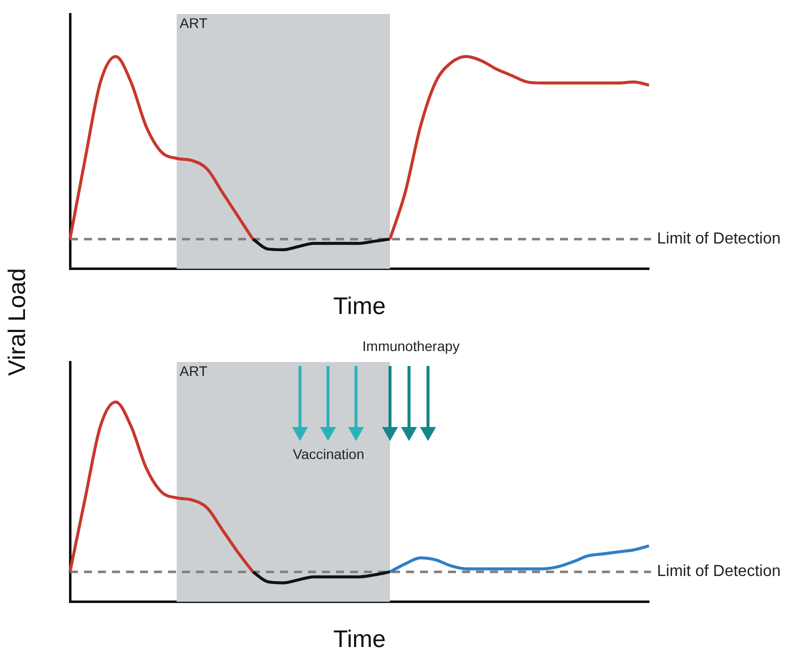 This screenshot has width=793, height=659. I want to click on annotation: Vaccination, so click(328, 454).